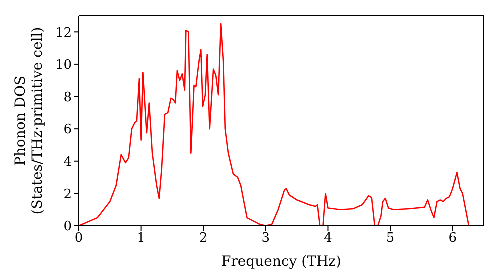 The image size is (500, 280). Describe the element at coordinates (141, 238) in the screenshot. I see `x-tick-label: 1` at that location.